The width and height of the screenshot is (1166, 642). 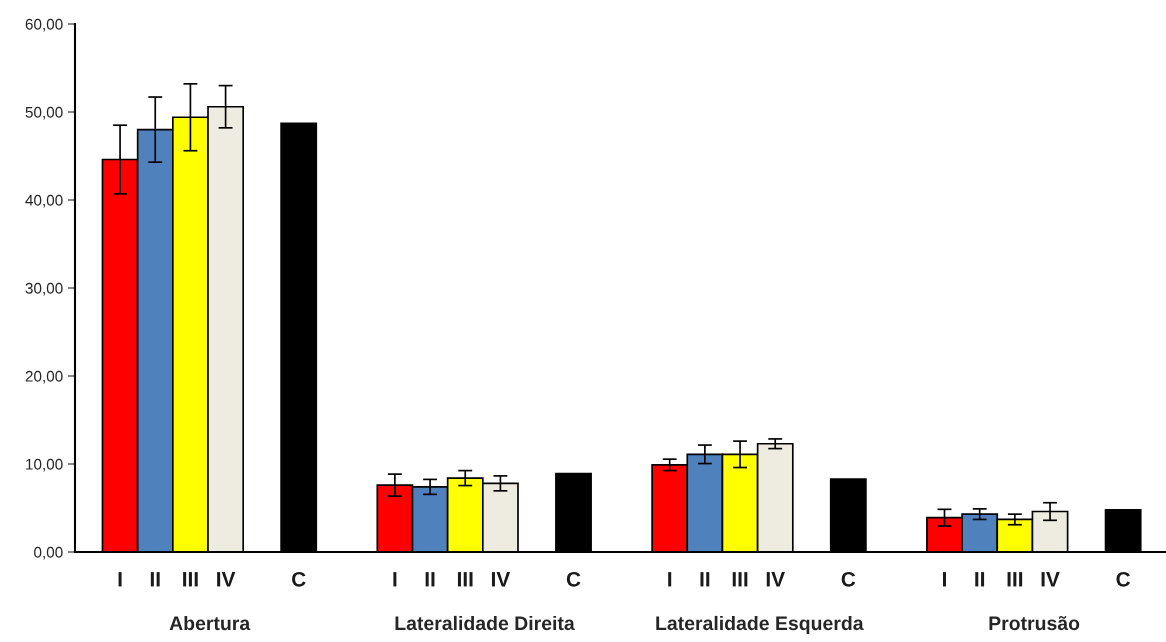 What do you see at coordinates (120, 579) in the screenshot?
I see `series-label: I` at bounding box center [120, 579].